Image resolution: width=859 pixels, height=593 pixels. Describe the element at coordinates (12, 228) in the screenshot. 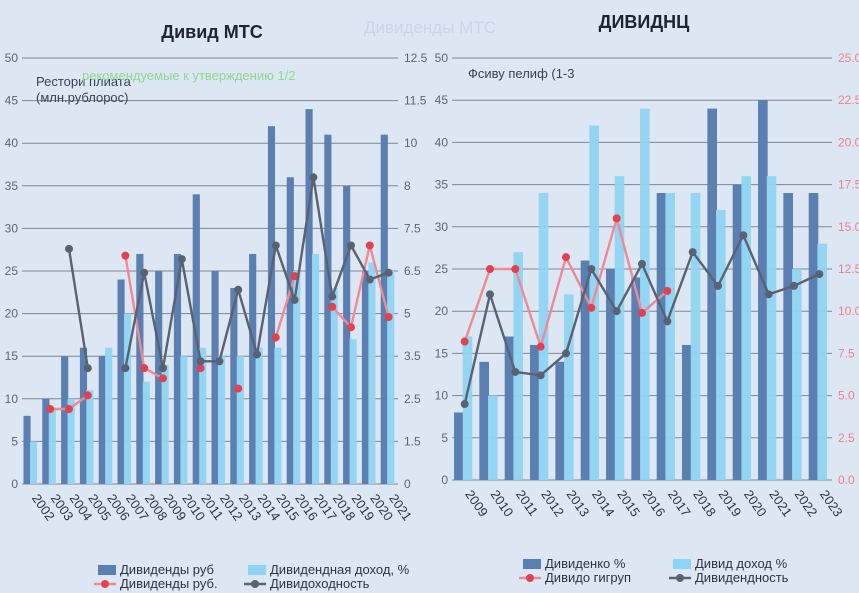

I see `y-tick-left: 30` at that location.